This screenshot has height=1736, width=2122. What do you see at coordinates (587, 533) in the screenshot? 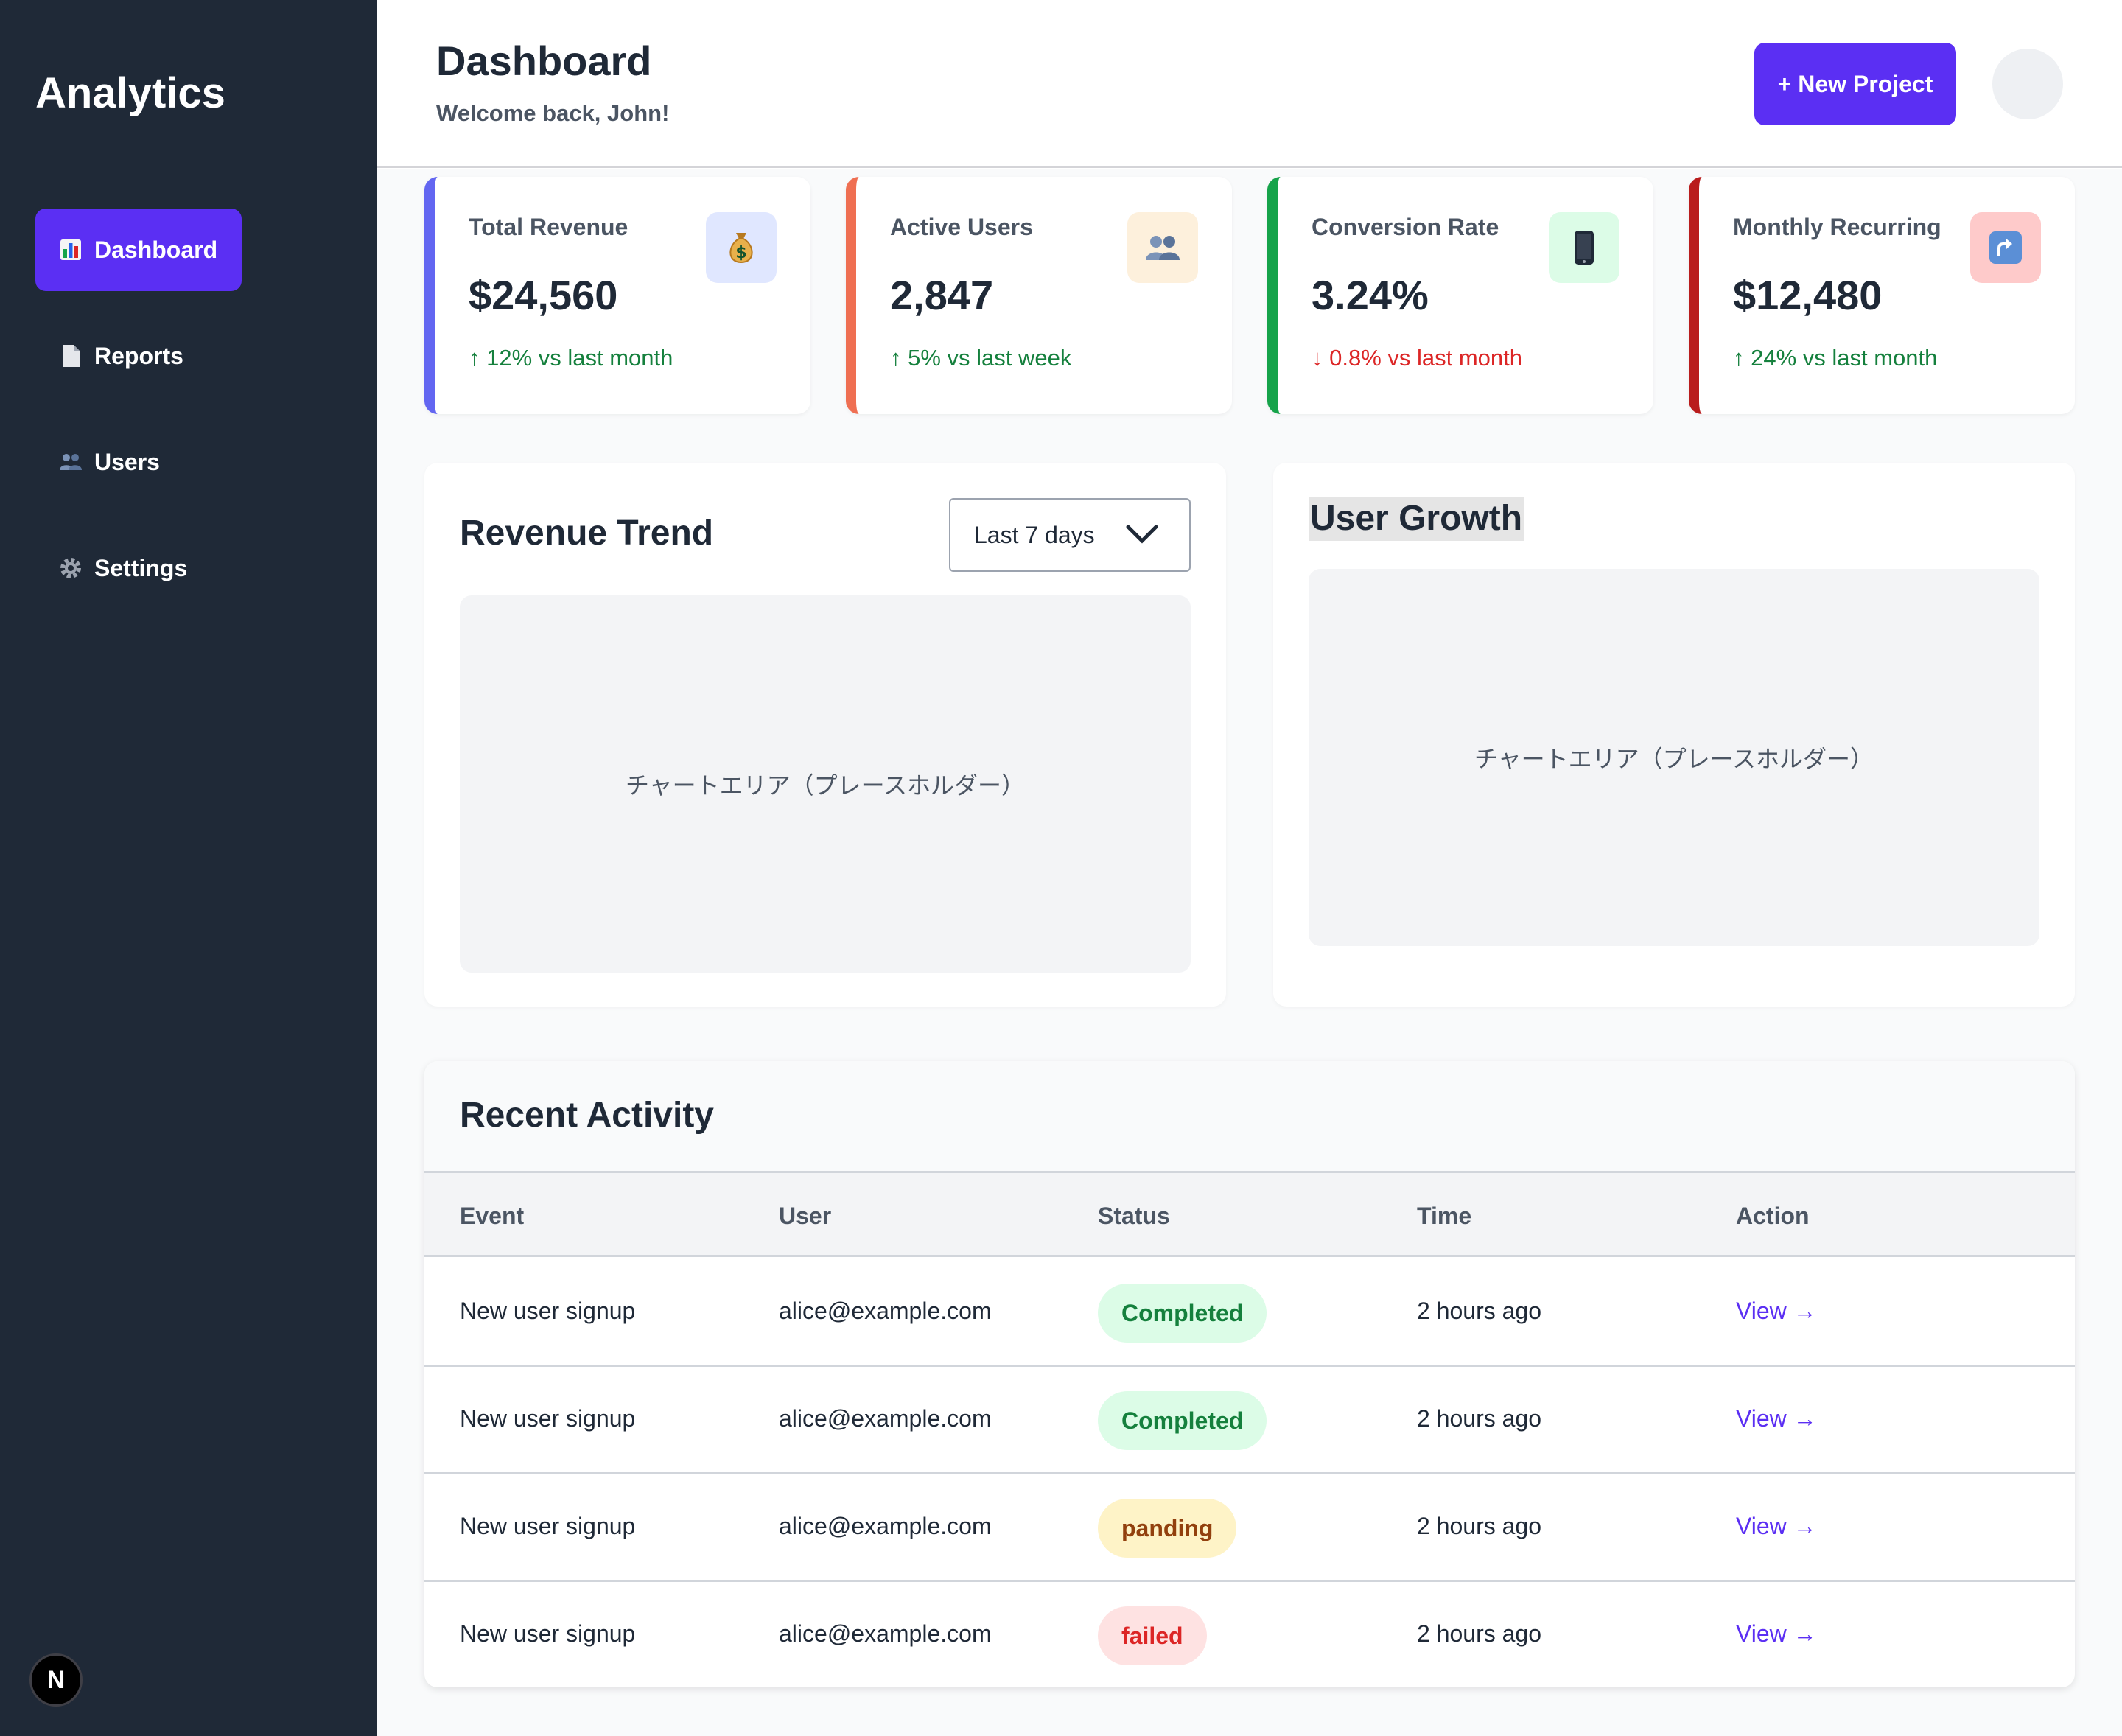
I see `panel-title: Revenue Trend` at bounding box center [587, 533].